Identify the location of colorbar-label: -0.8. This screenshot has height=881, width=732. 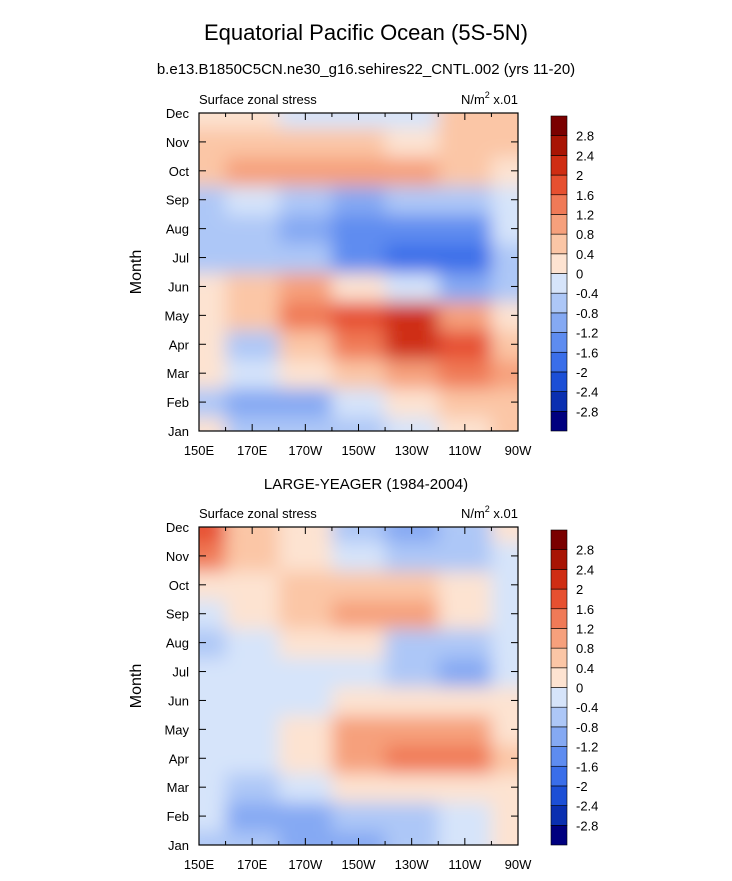
(587, 313).